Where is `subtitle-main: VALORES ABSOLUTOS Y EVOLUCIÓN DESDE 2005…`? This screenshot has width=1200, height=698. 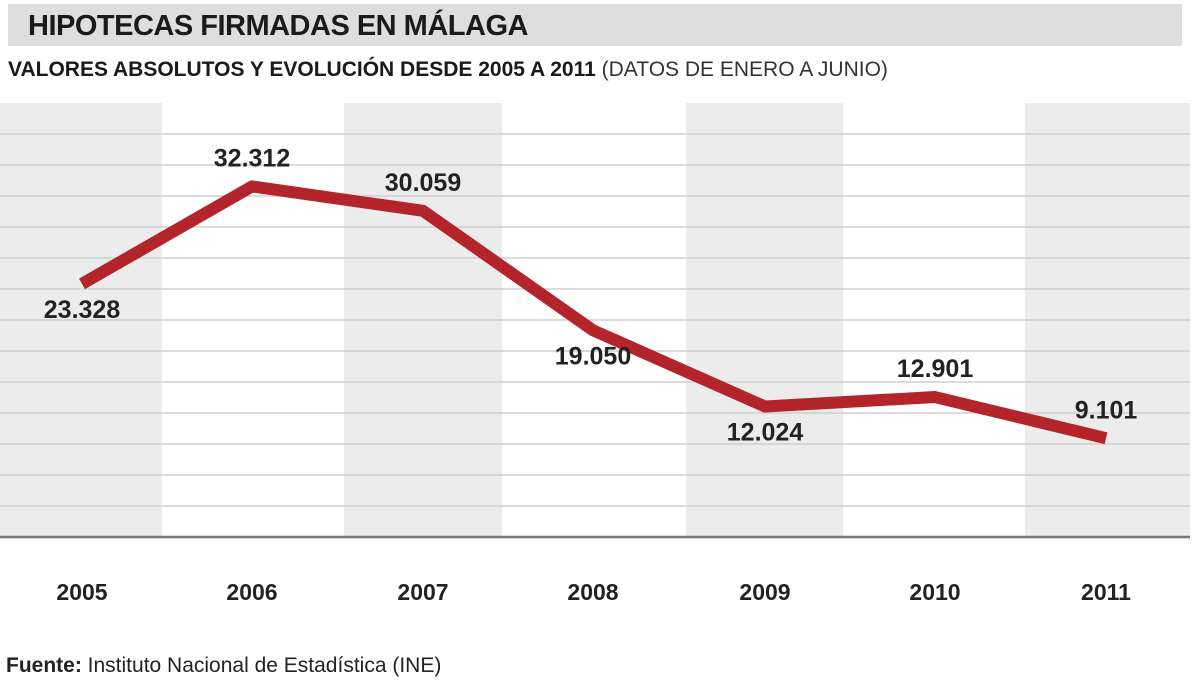
subtitle-main: VALORES ABSOLUTOS Y EVOLUCIÓN DESDE 2005… is located at coordinates (302, 69).